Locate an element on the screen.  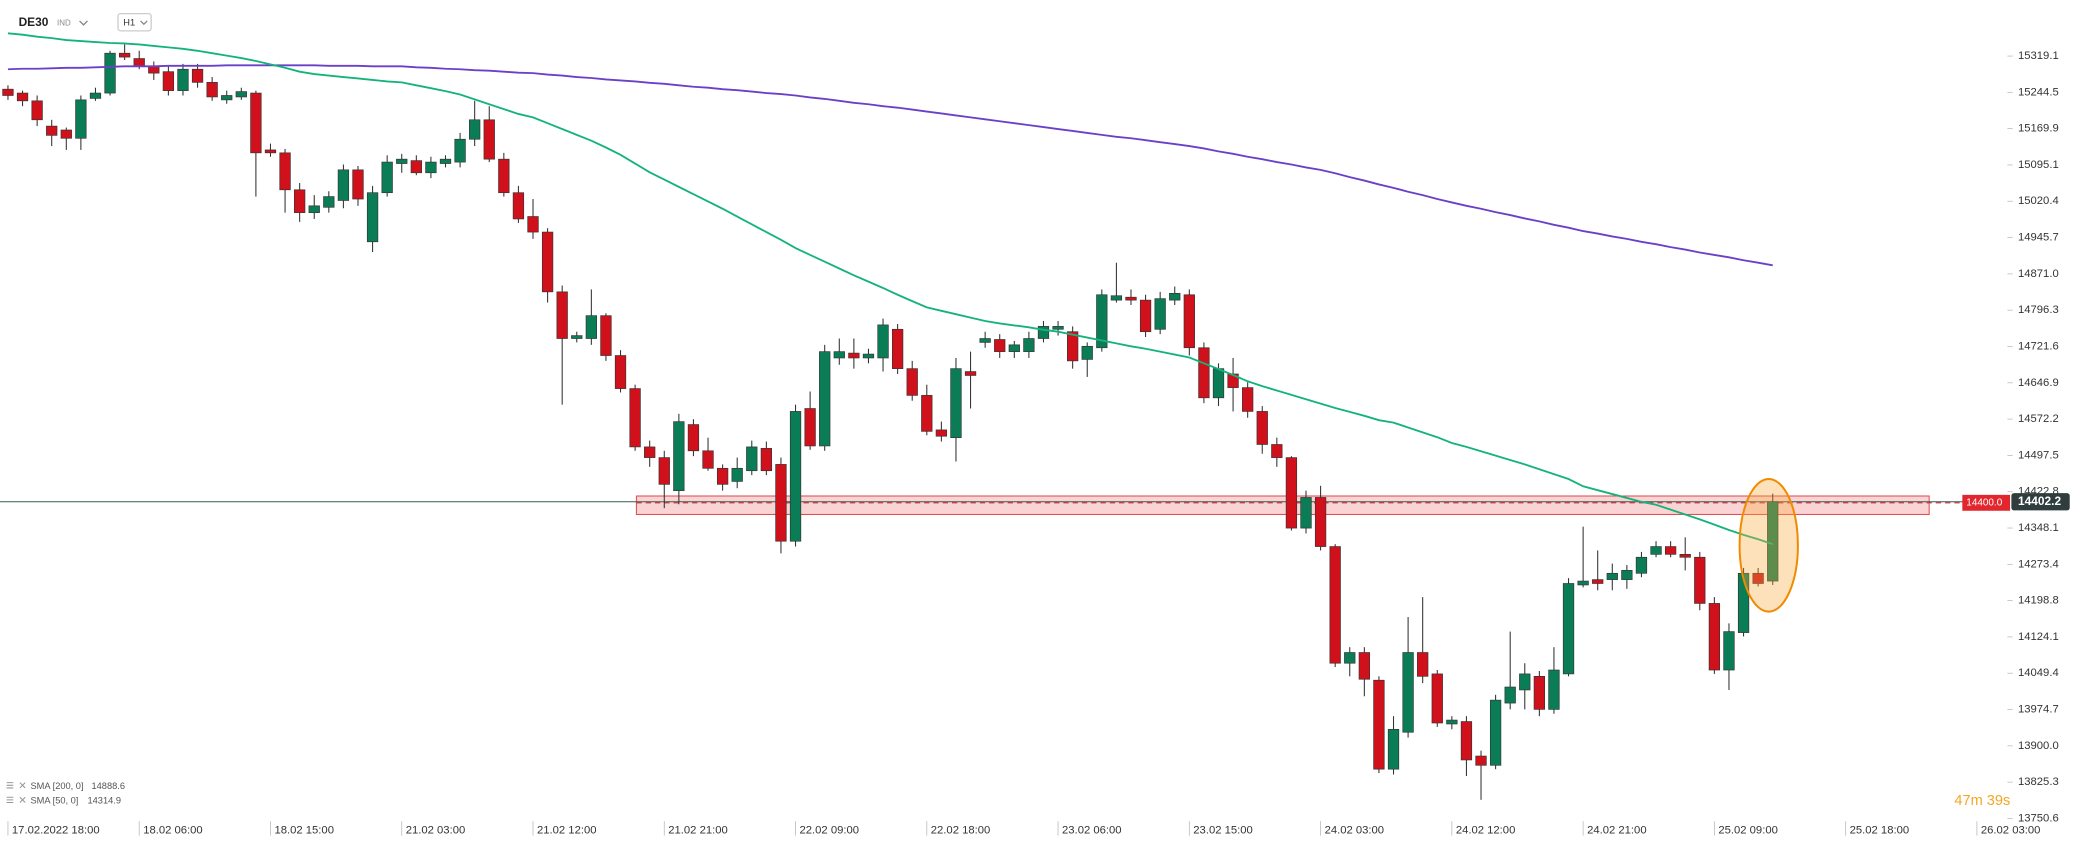
interval-selector: H1 is located at coordinates (134, 22).